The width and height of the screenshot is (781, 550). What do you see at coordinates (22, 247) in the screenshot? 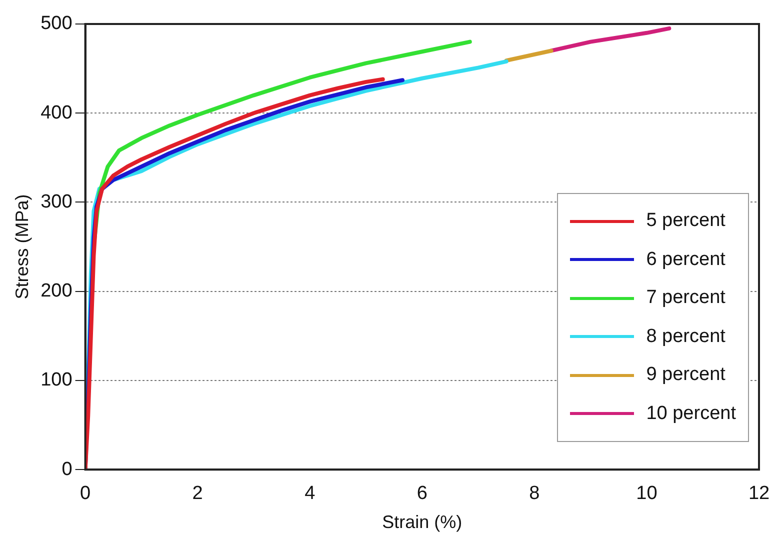
I see `y-axis-title: Stress (MPa)` at bounding box center [22, 247].